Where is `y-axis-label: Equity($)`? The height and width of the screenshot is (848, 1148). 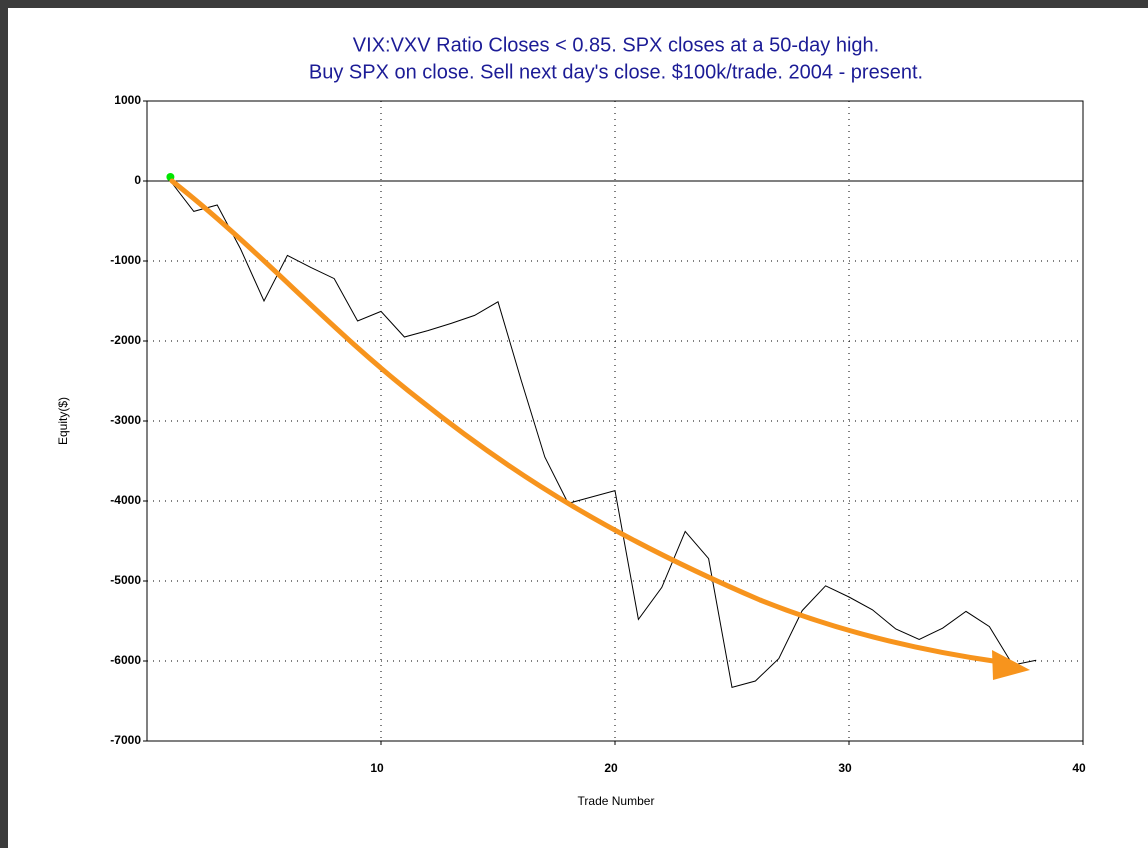 y-axis-label: Equity($) is located at coordinates (63, 421).